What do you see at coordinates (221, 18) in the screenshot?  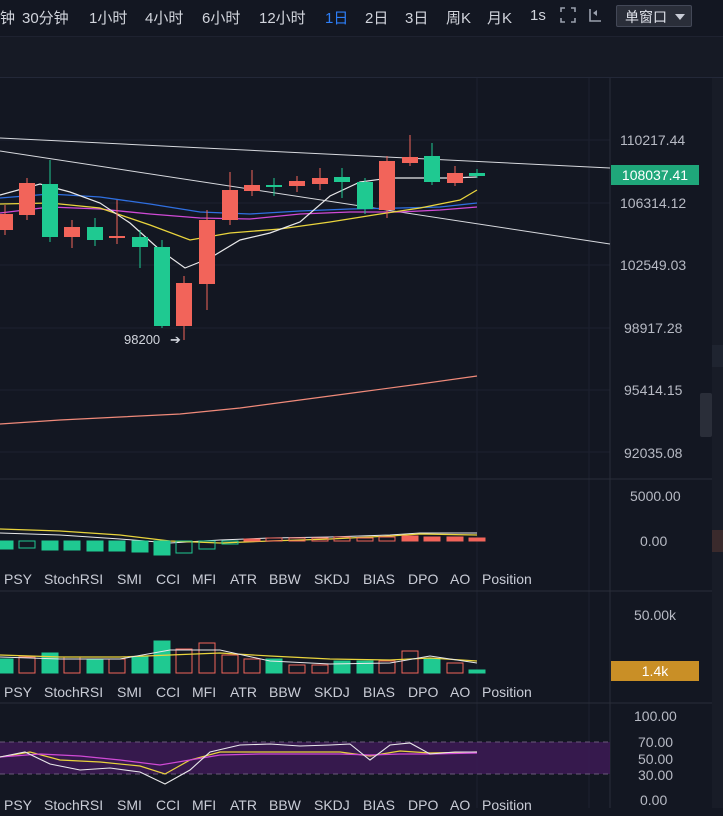 I see `timeframe-6h: 6小时` at bounding box center [221, 18].